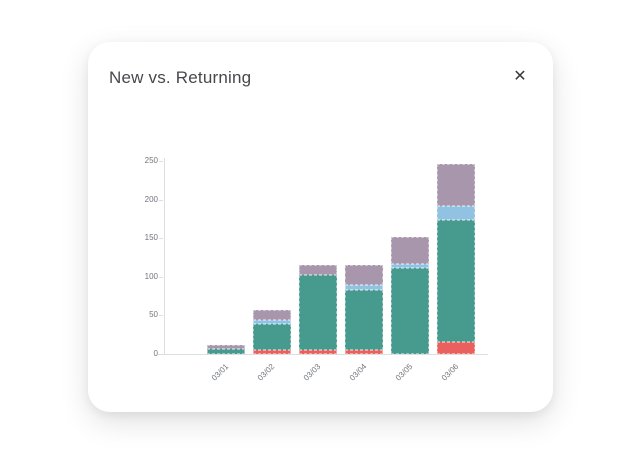 The width and height of the screenshot is (640, 475). What do you see at coordinates (220, 372) in the screenshot?
I see `x-tick-label: 03/01` at bounding box center [220, 372].